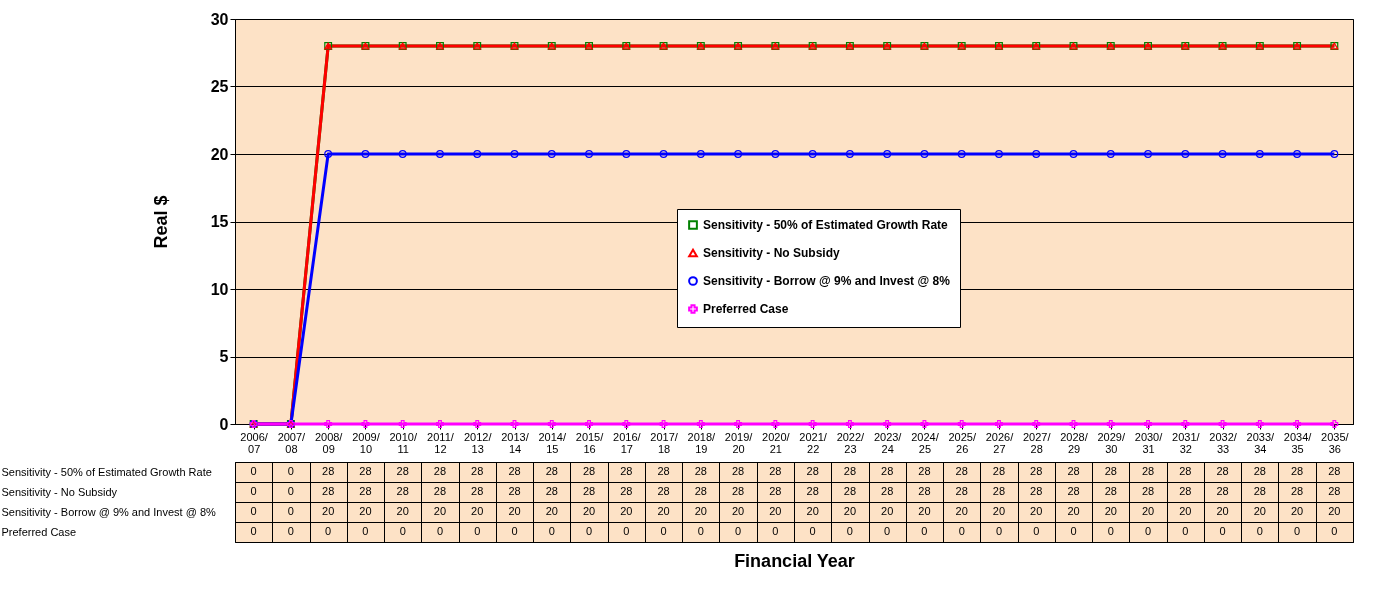 This screenshot has width=1380, height=600. What do you see at coordinates (664, 442) in the screenshot?
I see `x-tick-label: 2017/18` at bounding box center [664, 442].